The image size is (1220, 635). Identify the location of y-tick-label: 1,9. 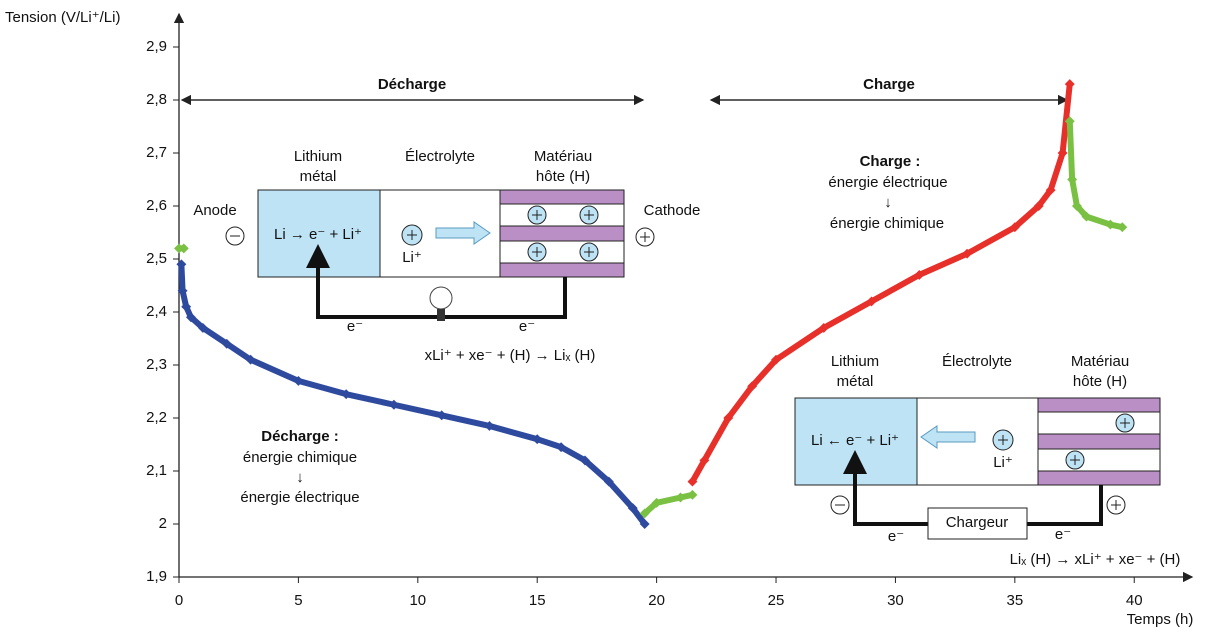
(156, 576).